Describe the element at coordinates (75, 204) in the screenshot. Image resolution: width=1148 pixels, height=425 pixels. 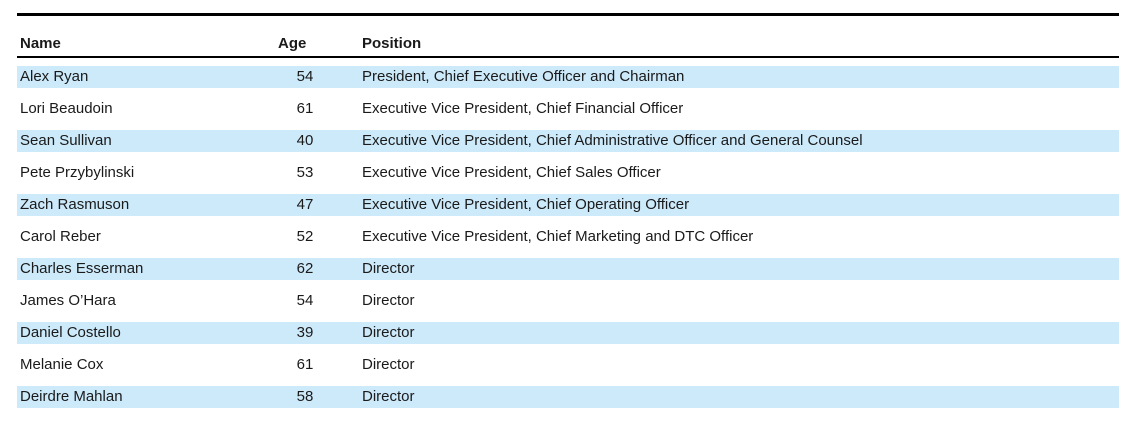
I see `name-cell: Zach Rasmuson` at that location.